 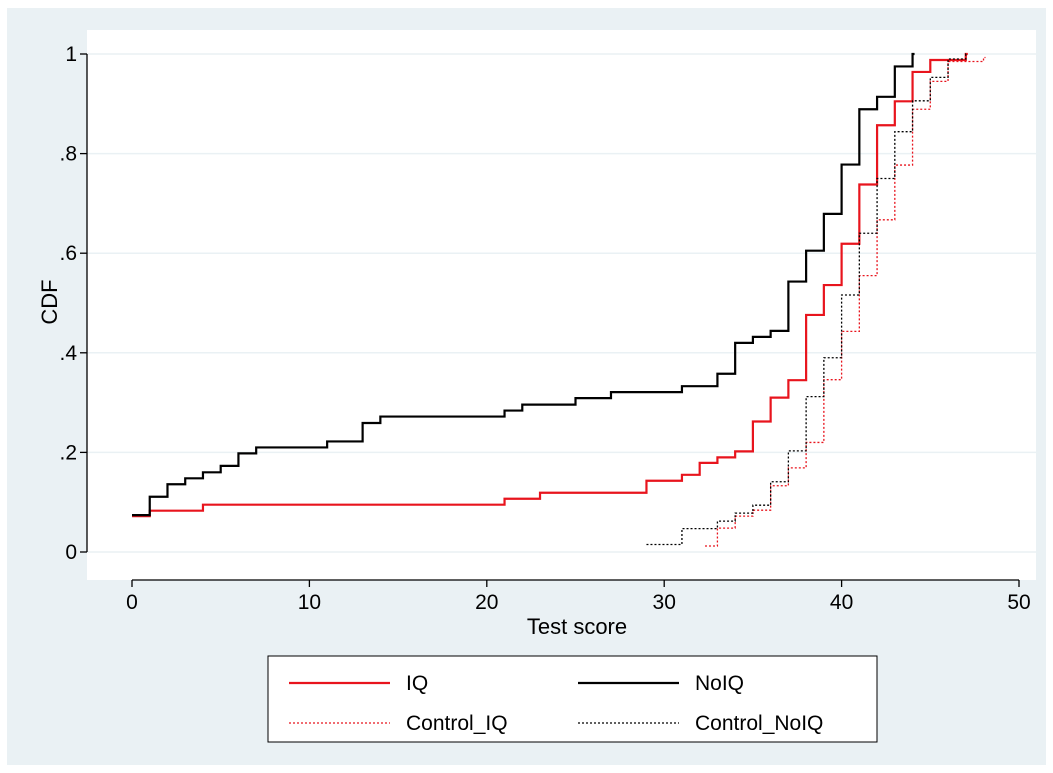 I want to click on legend-label: Control_NoIQ, so click(x=759, y=723).